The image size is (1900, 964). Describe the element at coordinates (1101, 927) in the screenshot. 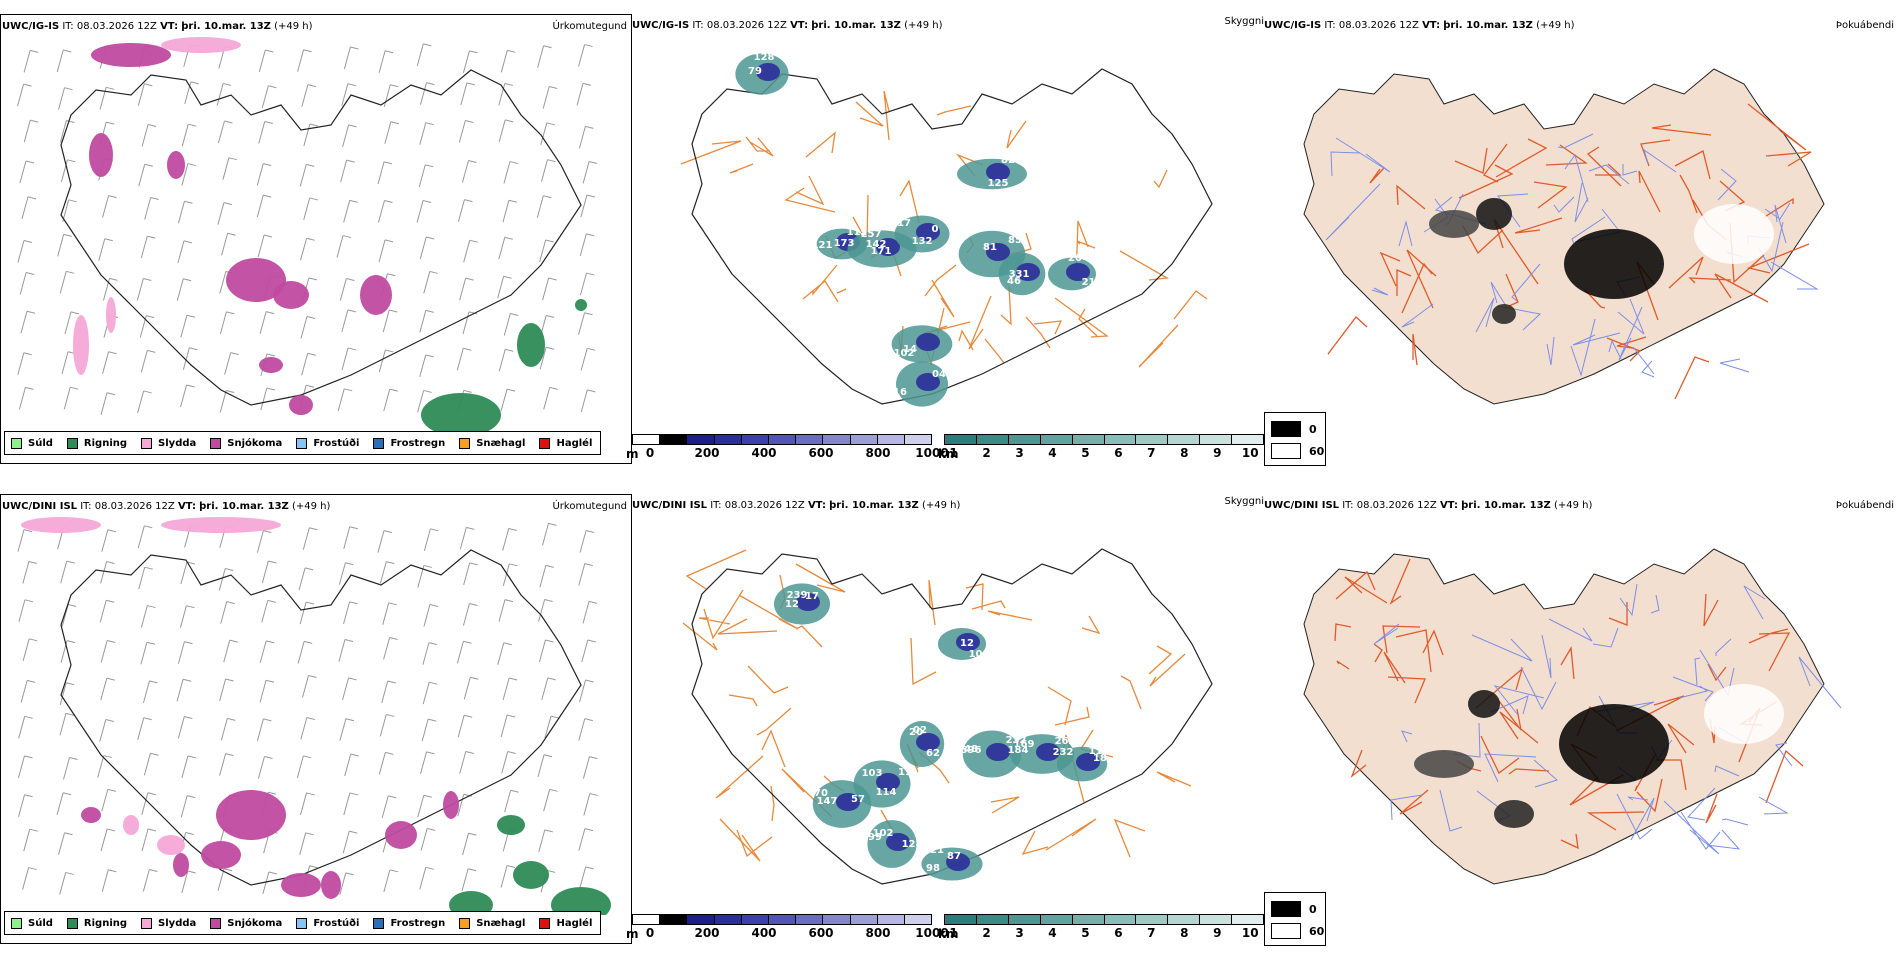

I see `visibility-colorbar: 1 2 3 4 5 6 7 8 9 10 km` at that location.